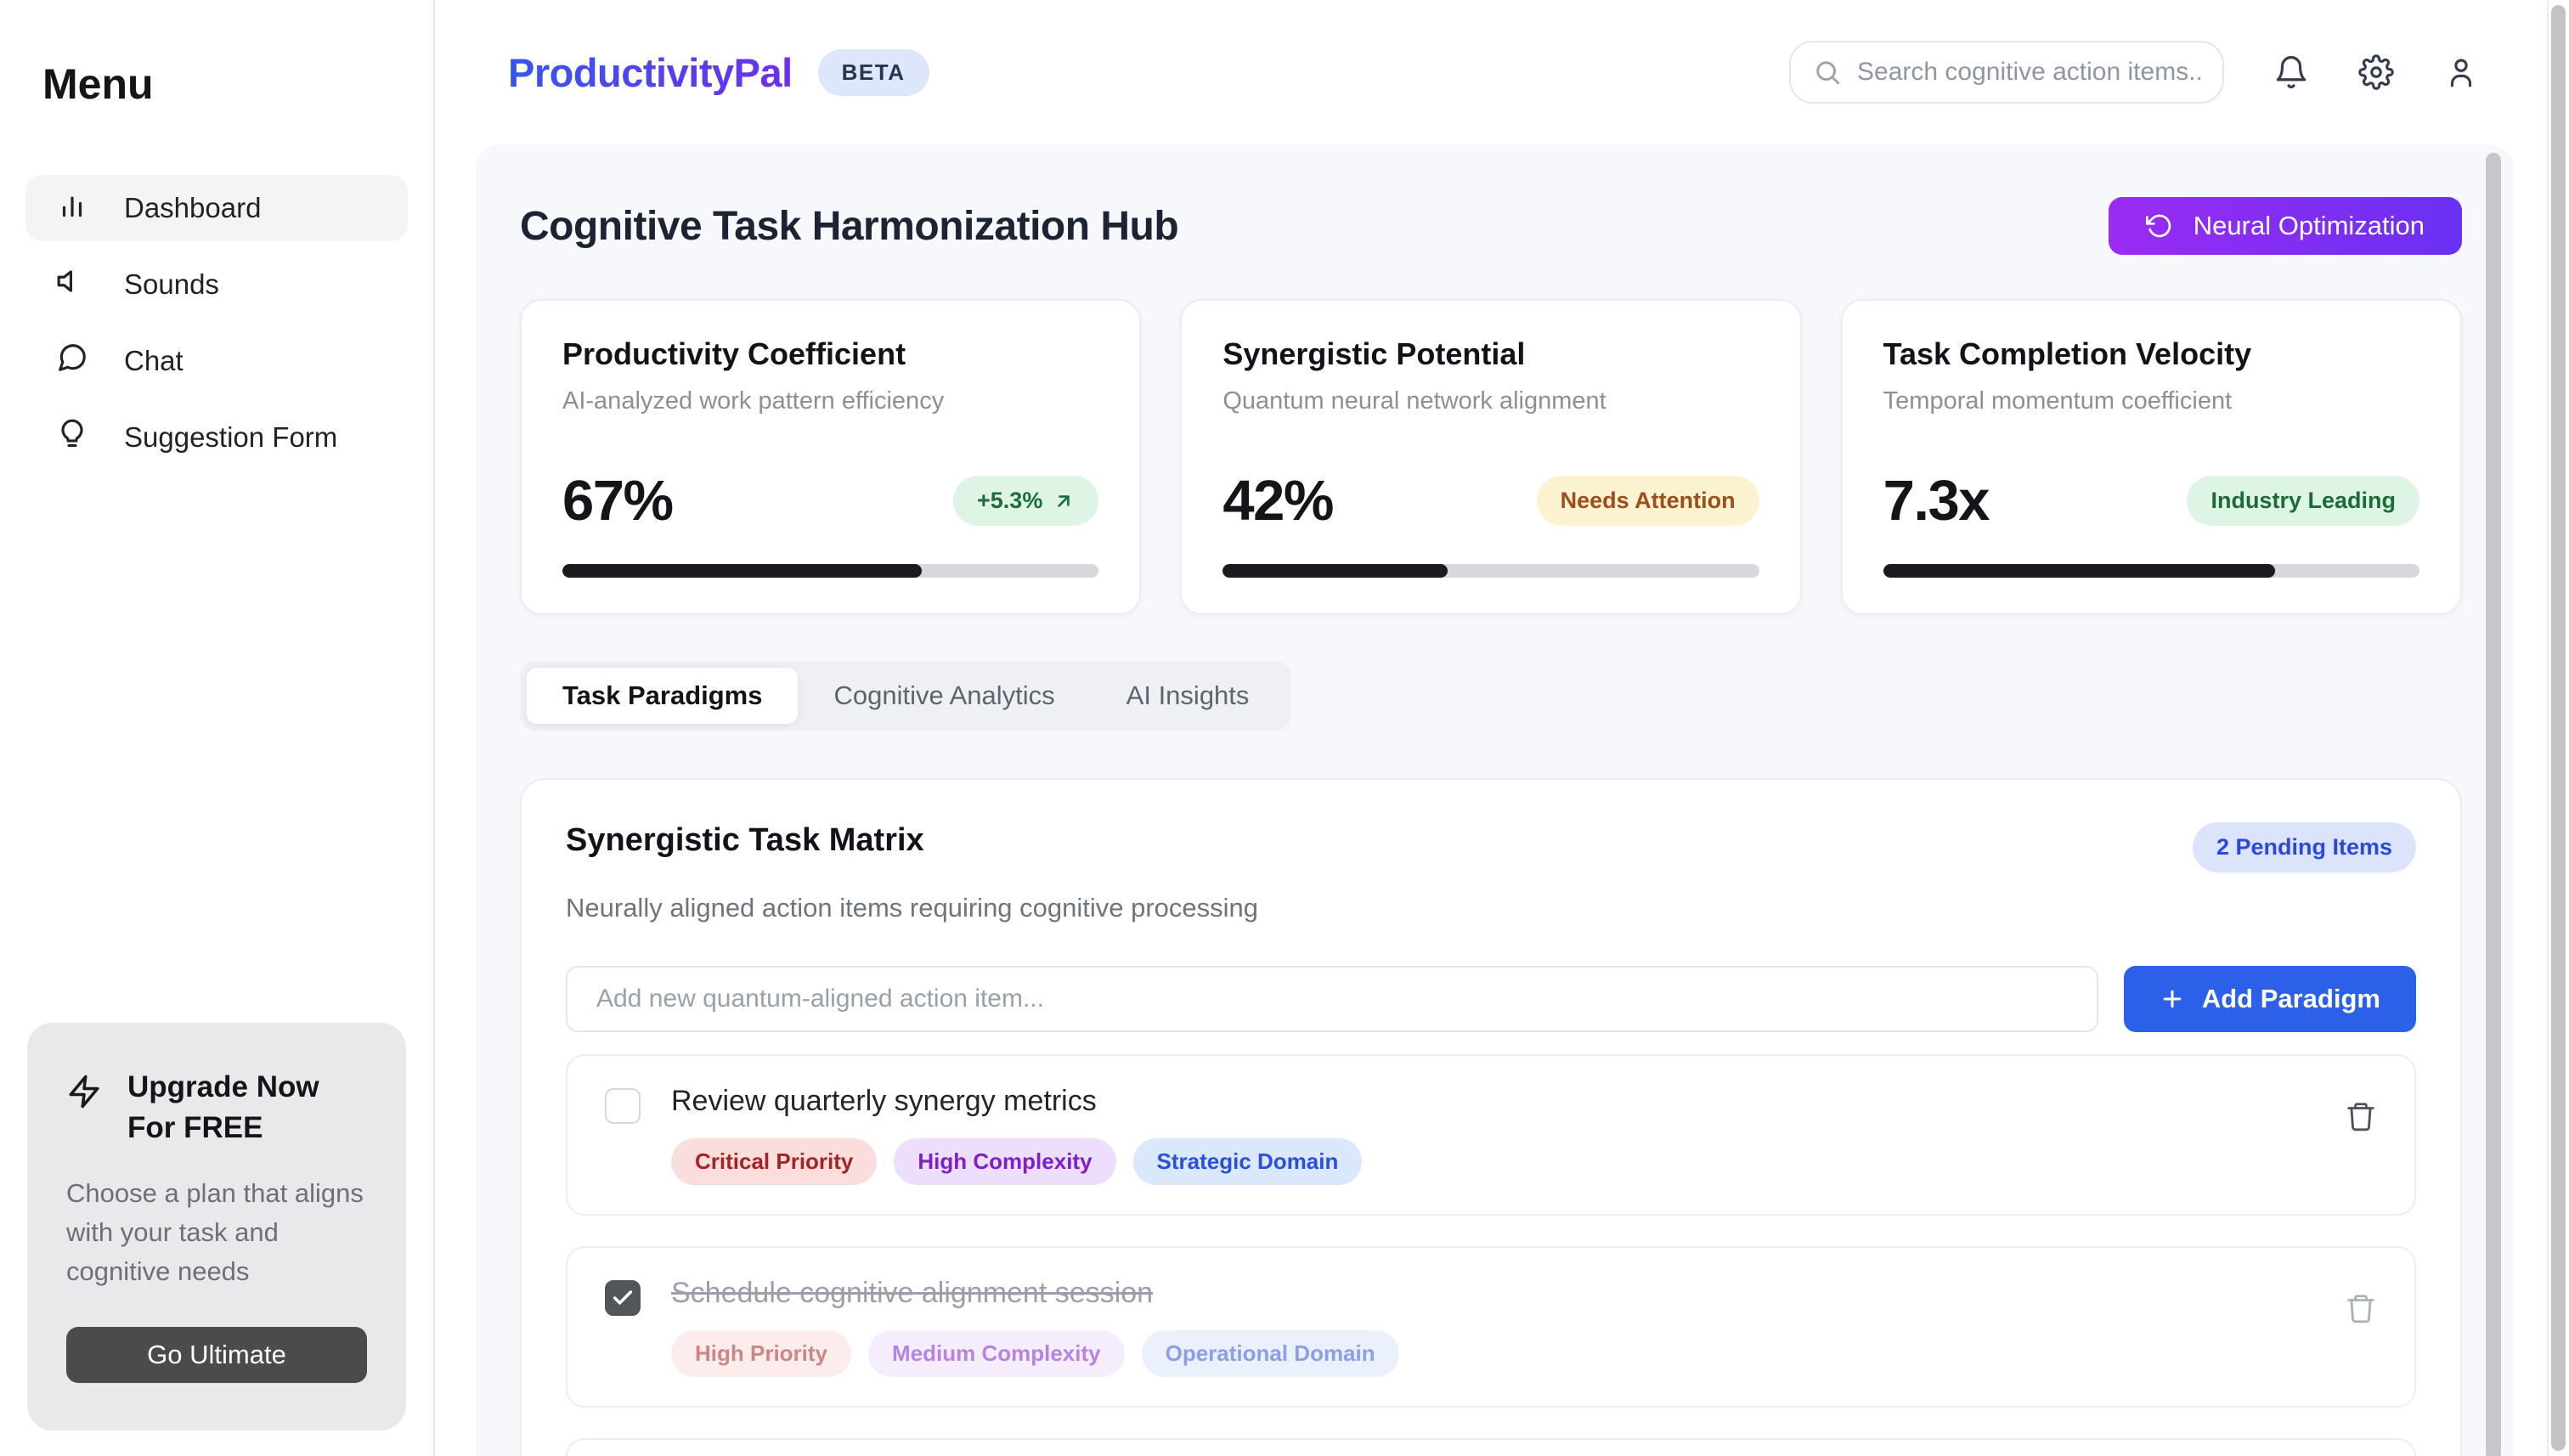  I want to click on sidebar-nav: Dashboard Sounds Chat Suggestion Form, so click(217, 323).